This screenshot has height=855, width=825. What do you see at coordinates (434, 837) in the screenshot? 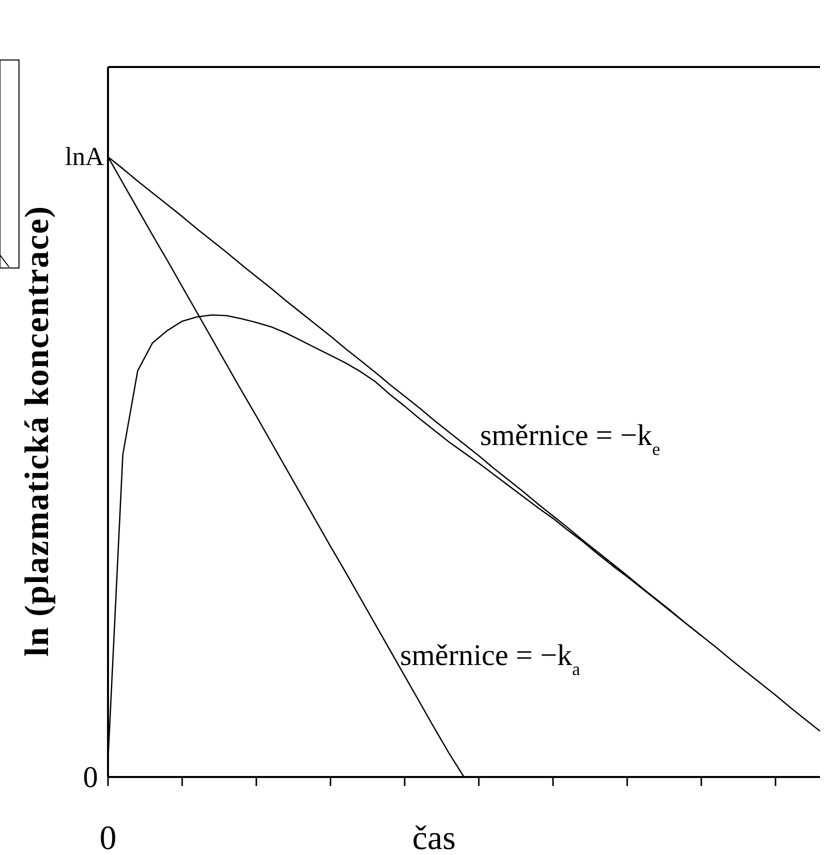
I see `x-axis-title: čas` at bounding box center [434, 837].